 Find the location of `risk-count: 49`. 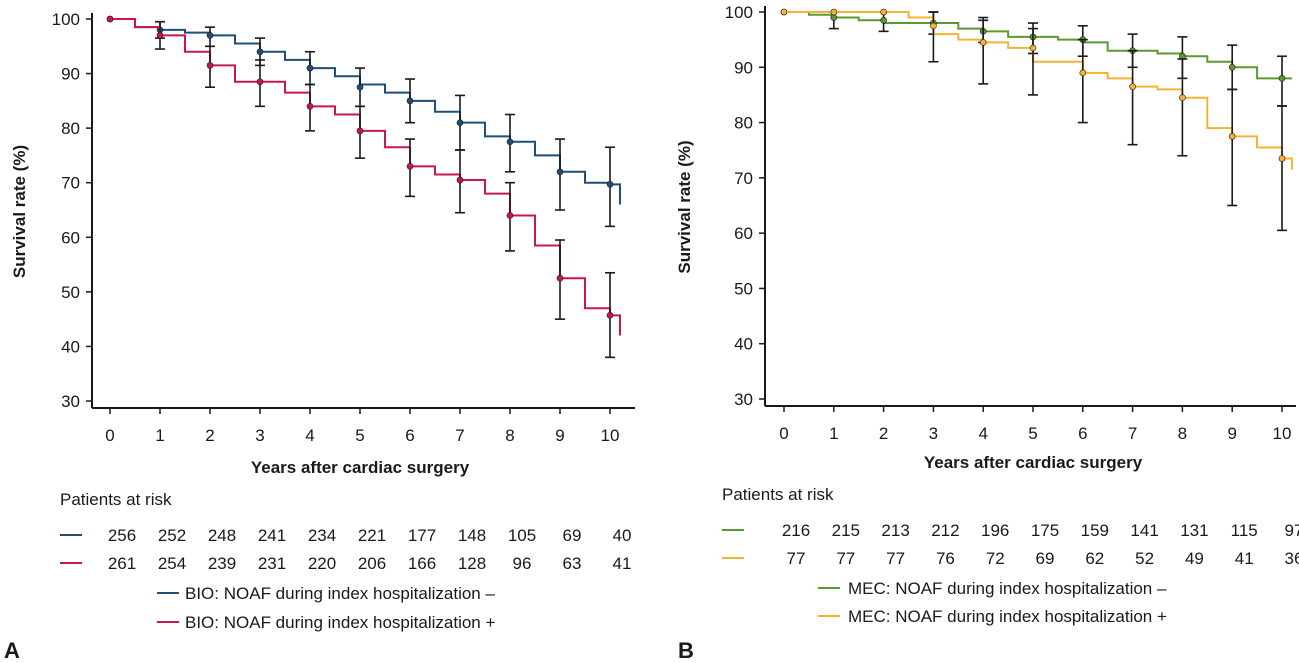

risk-count: 49 is located at coordinates (1194, 558).